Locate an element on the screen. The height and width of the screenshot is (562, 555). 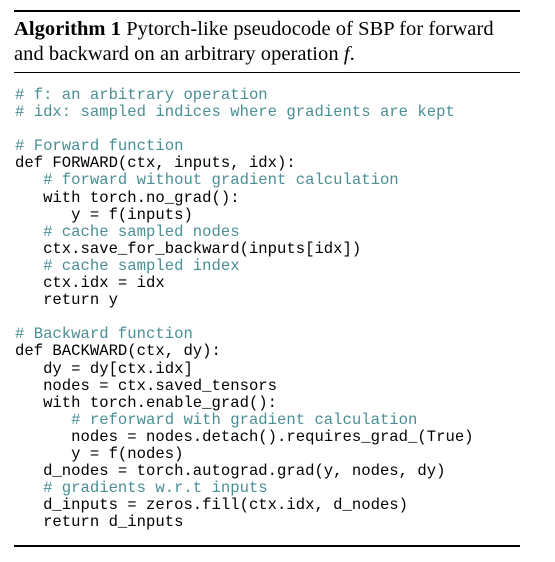
code-line: with torch.no_grad(): is located at coordinates (127, 197).